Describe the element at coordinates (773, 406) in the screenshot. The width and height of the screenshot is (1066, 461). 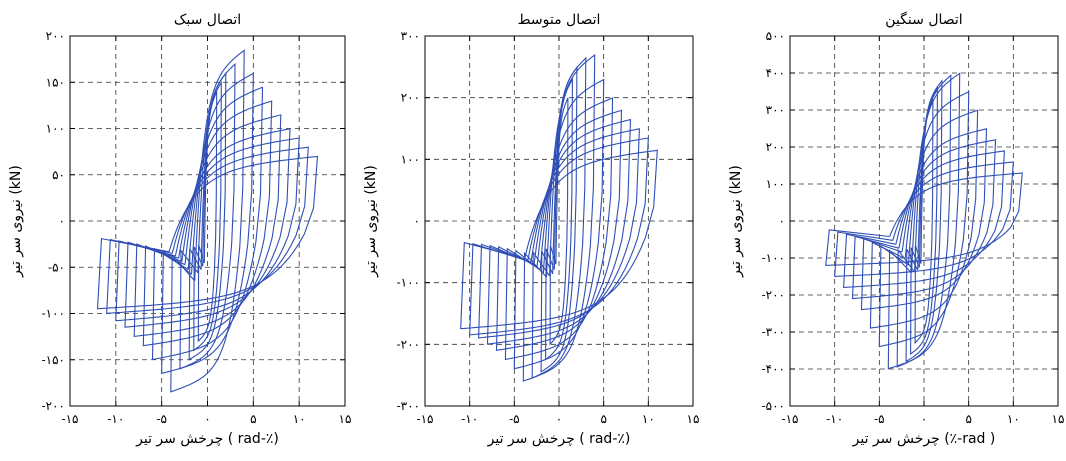
I see `y-tick-label: -۵۰۰` at that location.